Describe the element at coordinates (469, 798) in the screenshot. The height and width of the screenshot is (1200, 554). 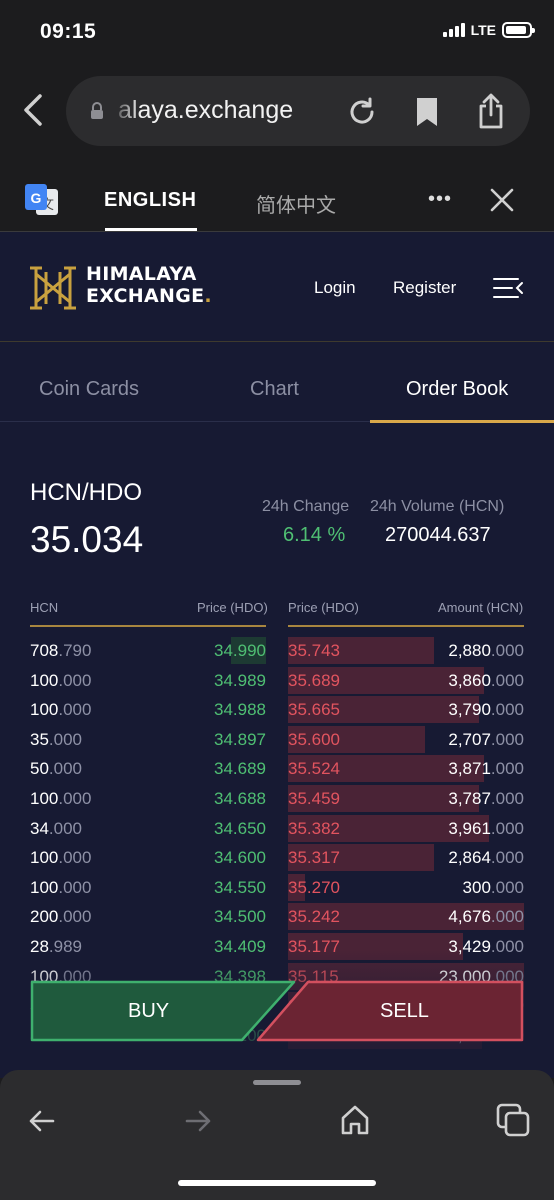
I see `ask-amount-int: 3,787` at that location.